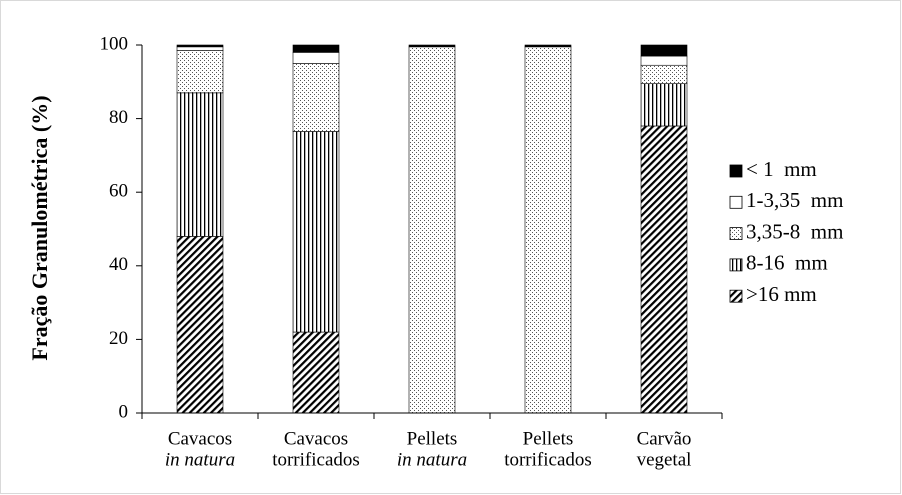  I want to click on y-tick-label: 40, so click(118, 264).